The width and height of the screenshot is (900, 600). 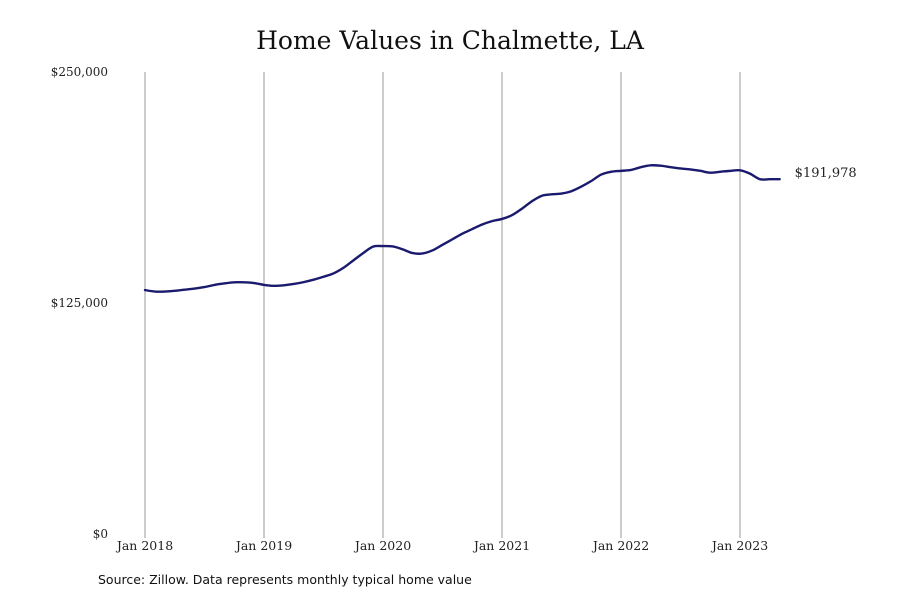 I want to click on y-tick-label: $0, so click(x=100, y=534).